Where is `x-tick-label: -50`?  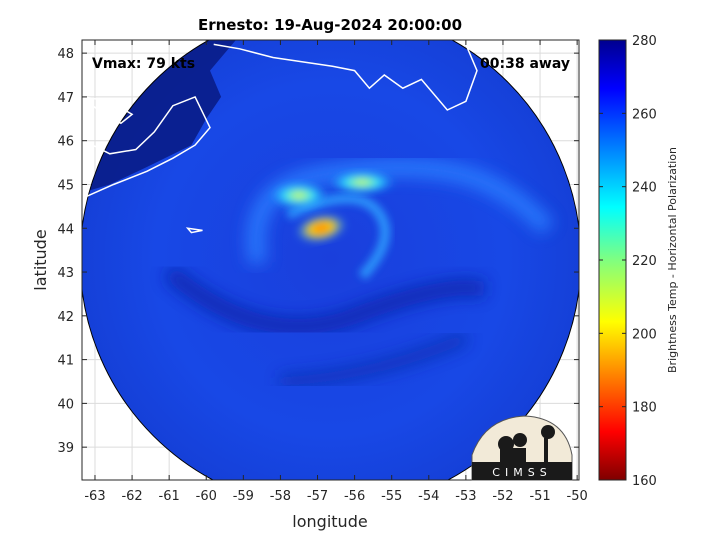
x-tick-label: -50 is located at coordinates (577, 496).